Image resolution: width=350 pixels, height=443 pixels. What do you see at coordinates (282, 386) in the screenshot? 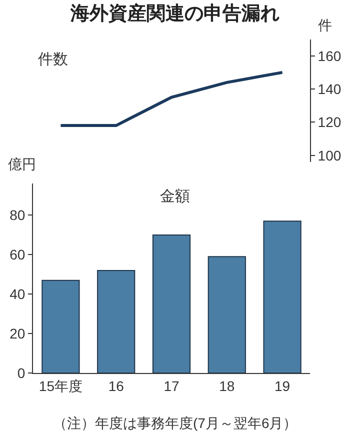
I see `x-tick-label: 19` at bounding box center [282, 386].